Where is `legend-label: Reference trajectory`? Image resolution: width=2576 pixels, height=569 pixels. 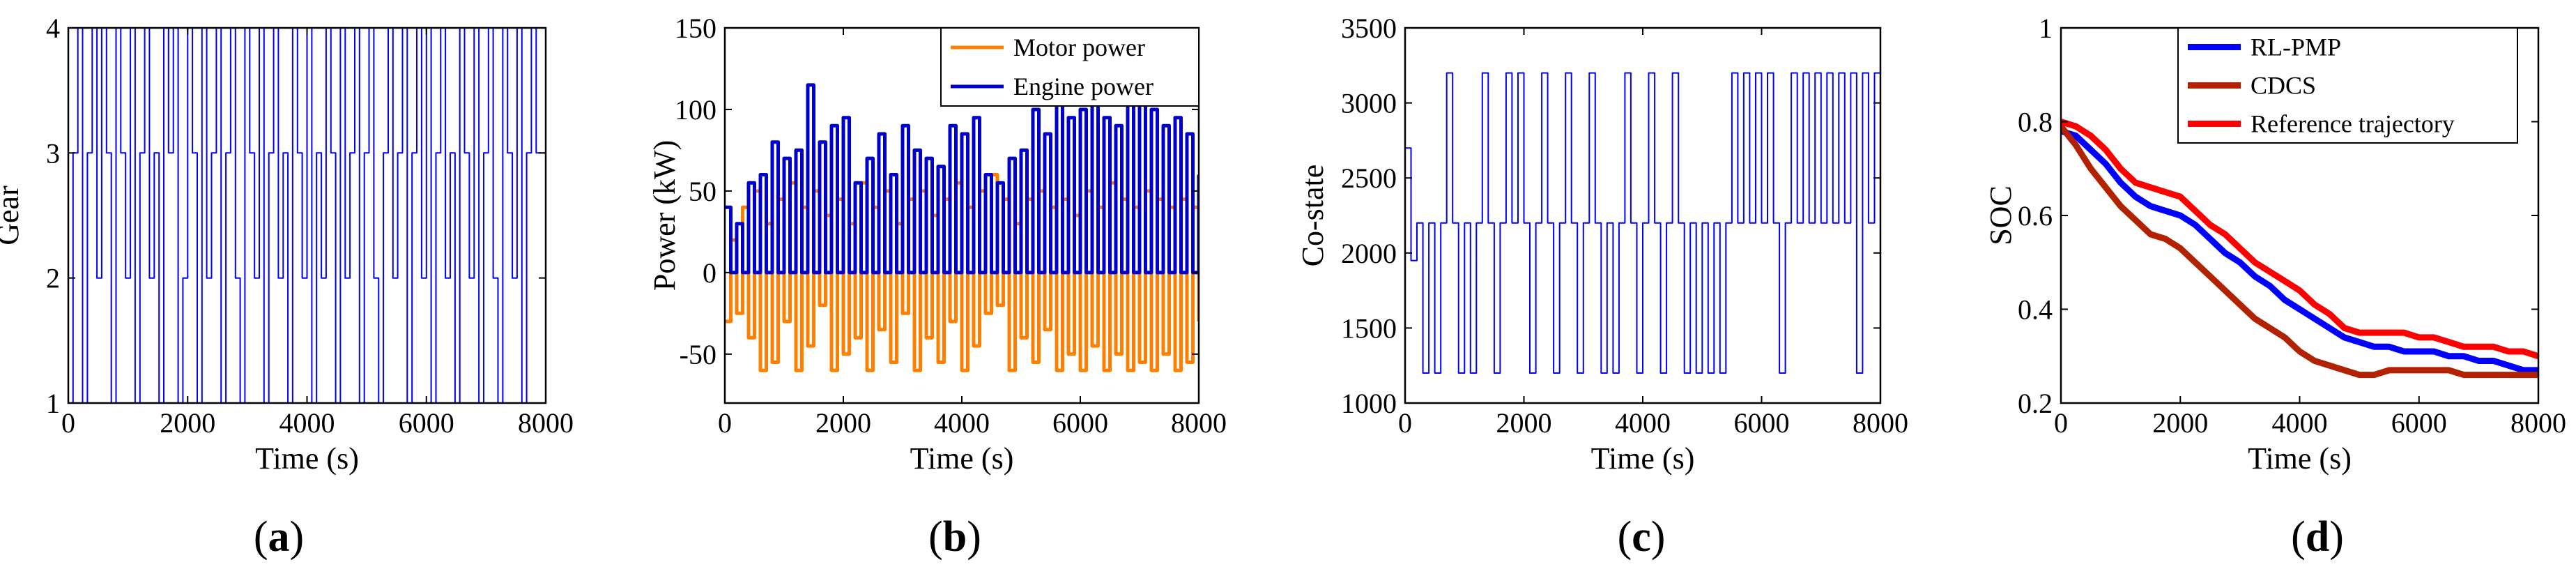
legend-label: Reference trajectory is located at coordinates (2353, 124).